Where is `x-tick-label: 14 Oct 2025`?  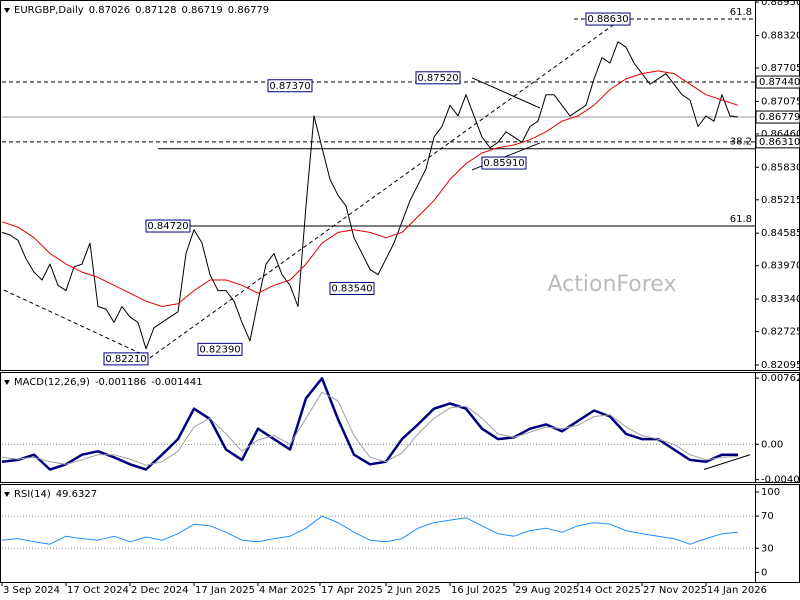 x-tick-label: 14 Oct 2025 is located at coordinates (610, 590).